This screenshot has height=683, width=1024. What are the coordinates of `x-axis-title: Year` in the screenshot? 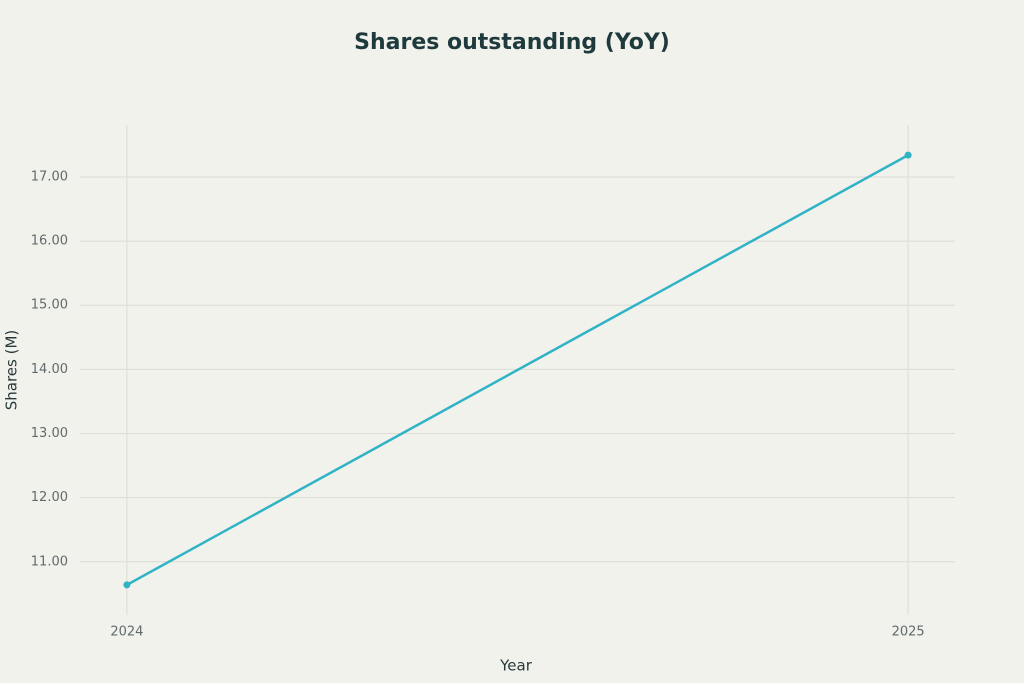 It's located at (516, 666).